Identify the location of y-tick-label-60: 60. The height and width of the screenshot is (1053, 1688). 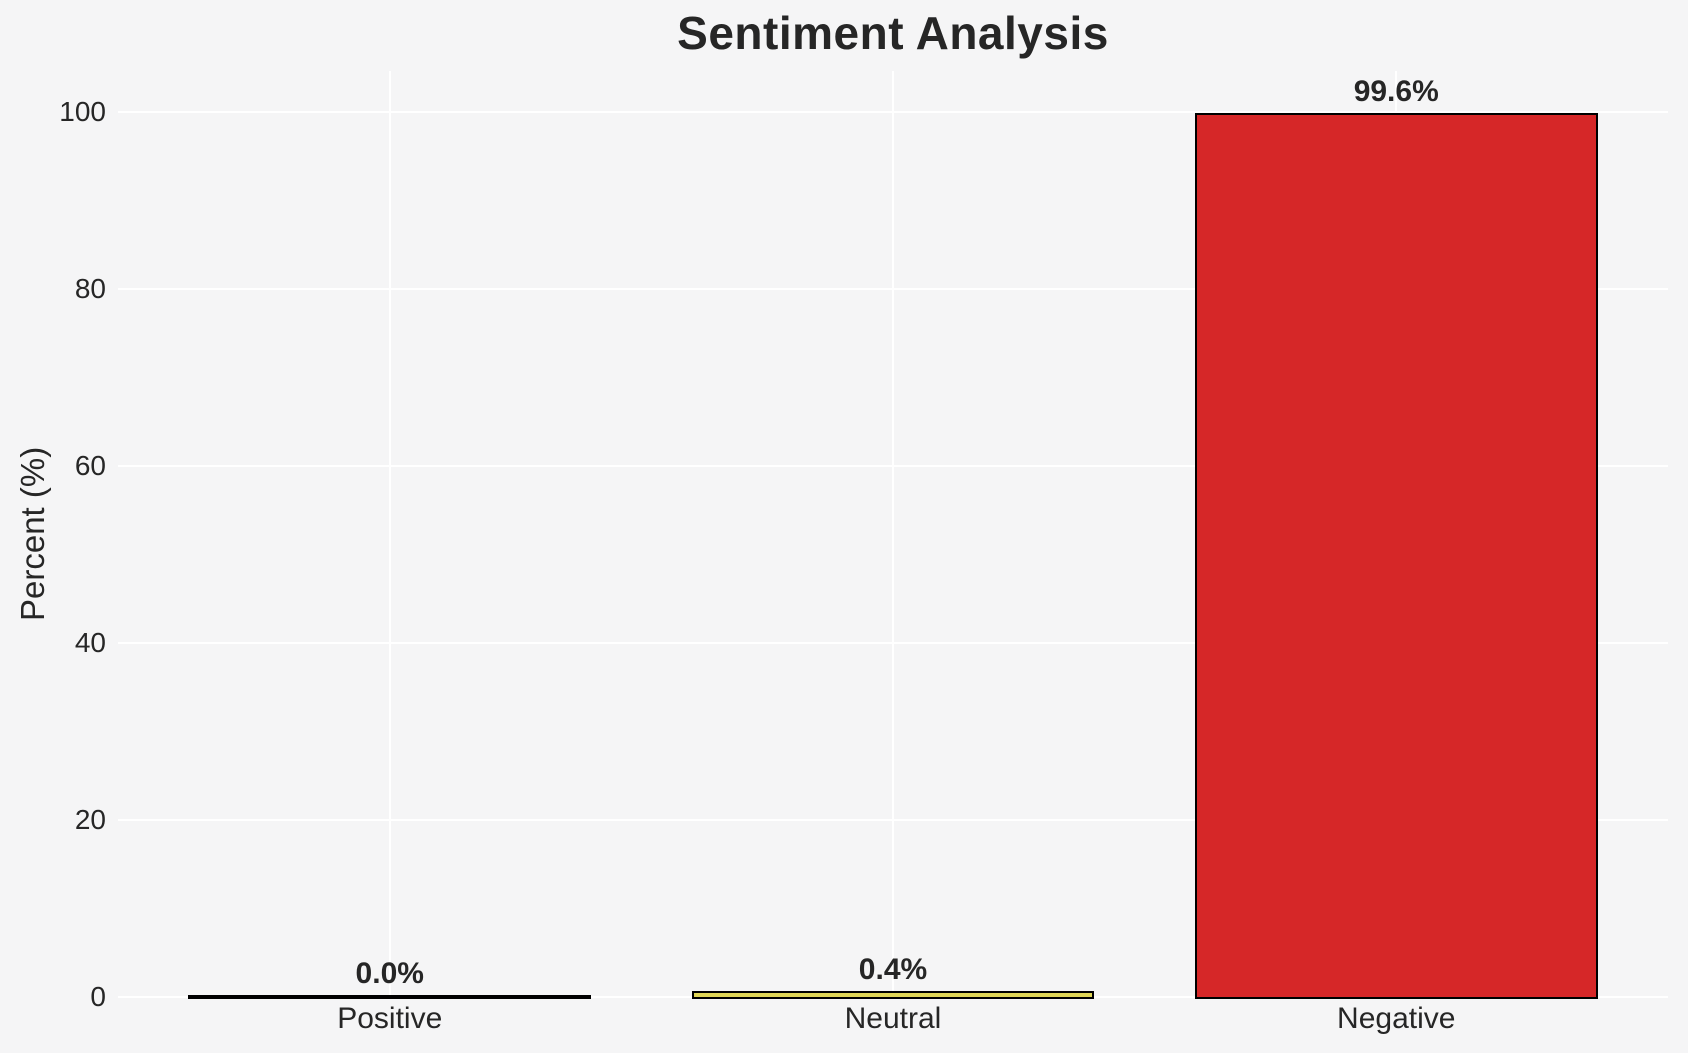
(90, 465).